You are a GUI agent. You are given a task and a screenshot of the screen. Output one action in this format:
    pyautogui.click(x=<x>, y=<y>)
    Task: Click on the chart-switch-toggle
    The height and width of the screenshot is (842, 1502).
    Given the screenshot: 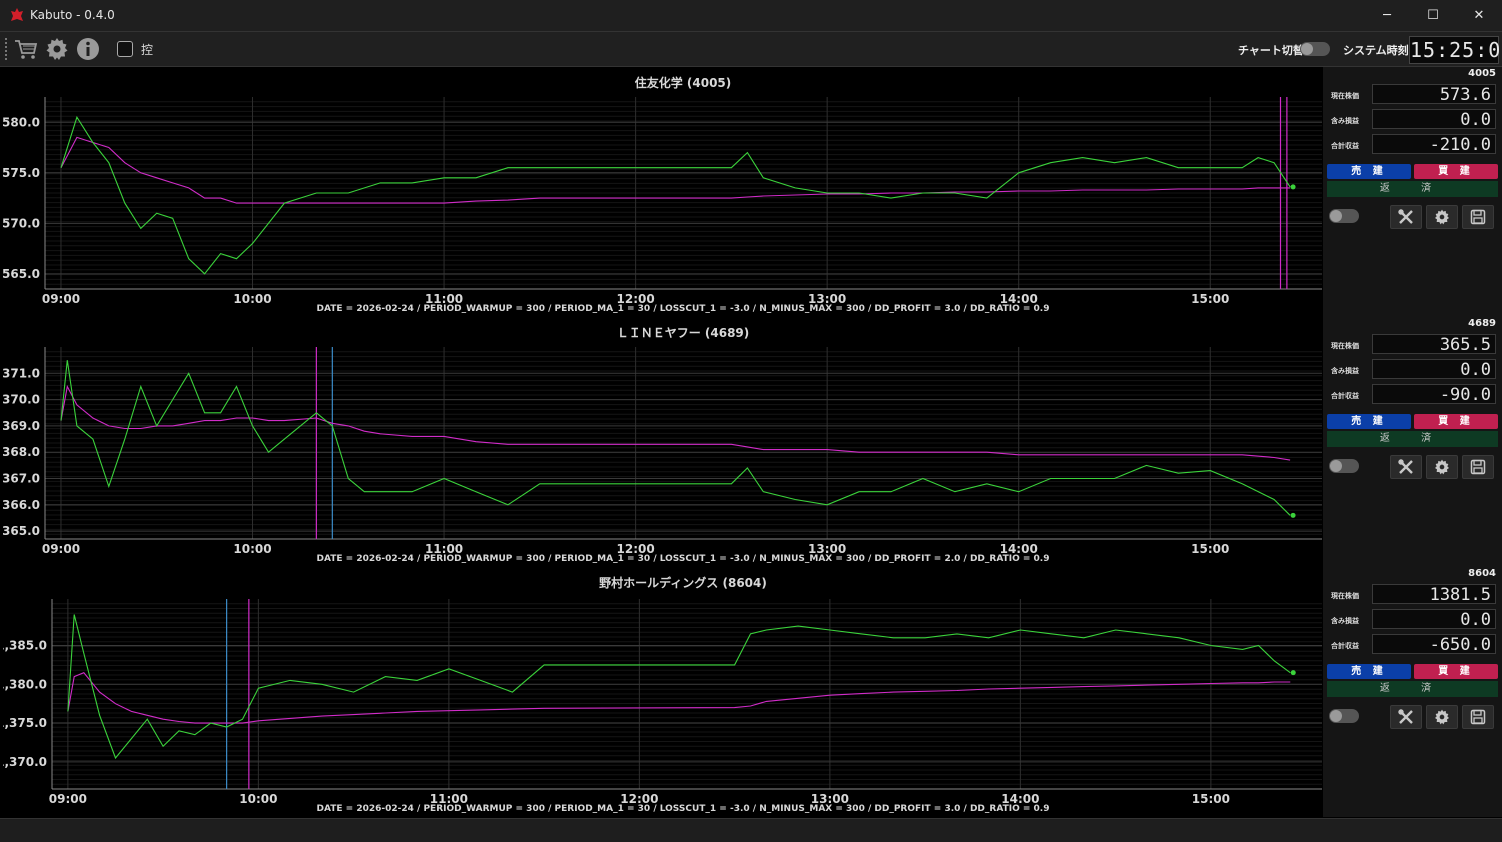 What is the action you would take?
    pyautogui.click(x=1315, y=49)
    